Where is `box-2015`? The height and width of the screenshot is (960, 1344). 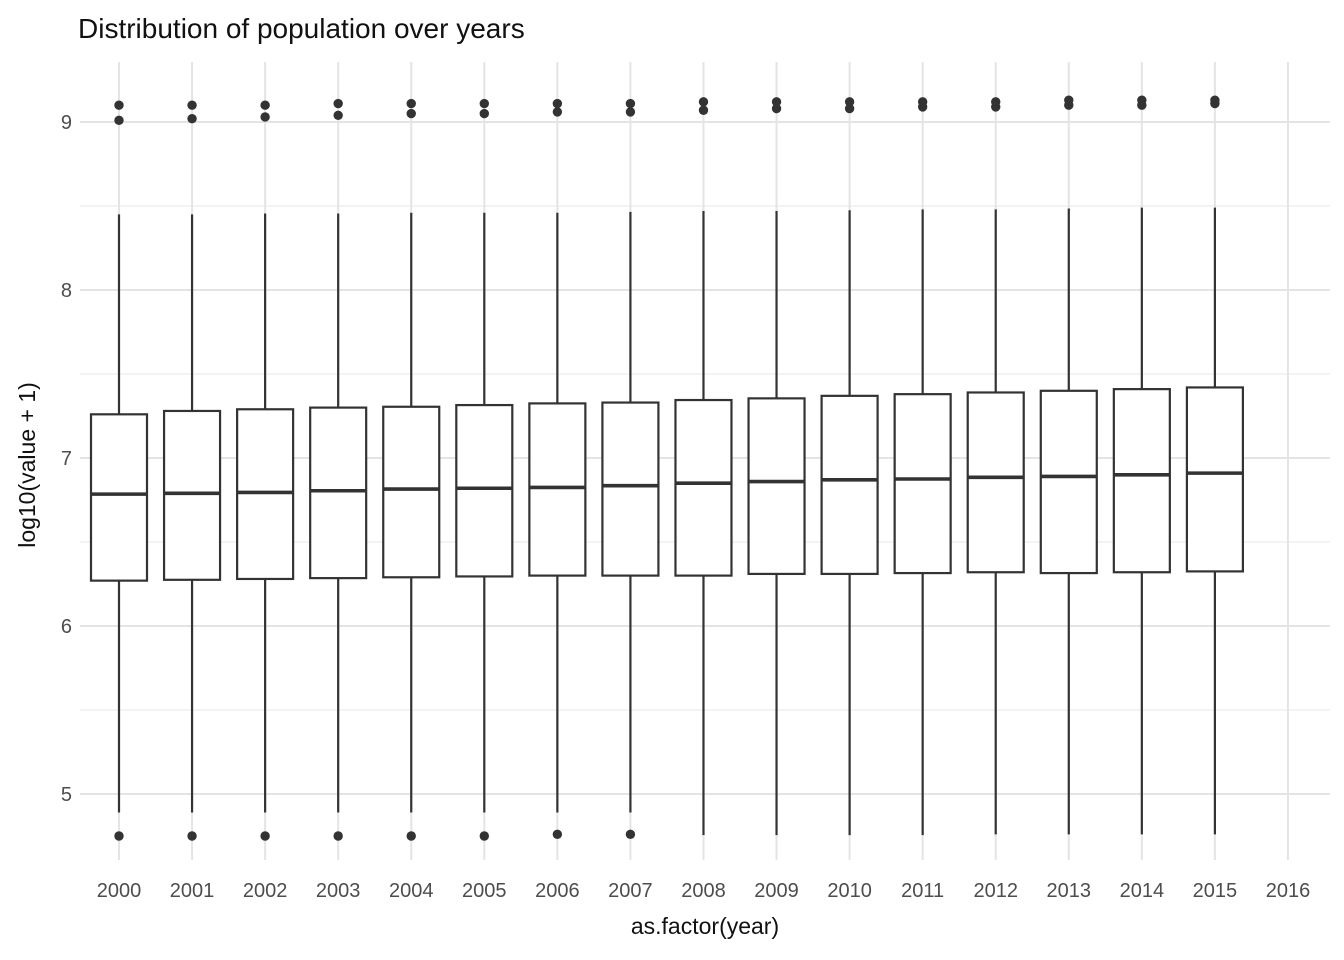 box-2015 is located at coordinates (1215, 465).